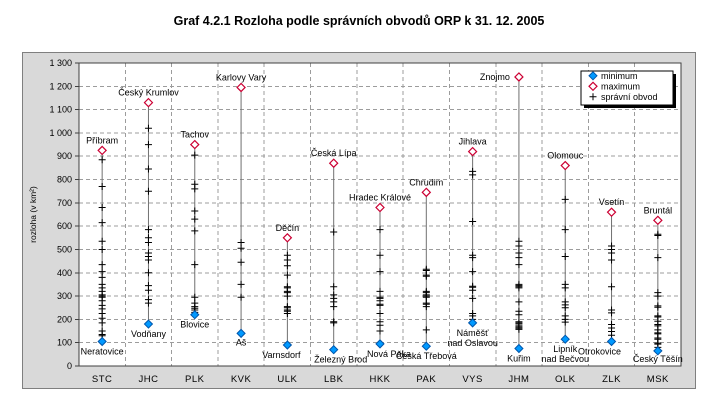  I want to click on max-label-OLK: Olomouc, so click(565, 156).